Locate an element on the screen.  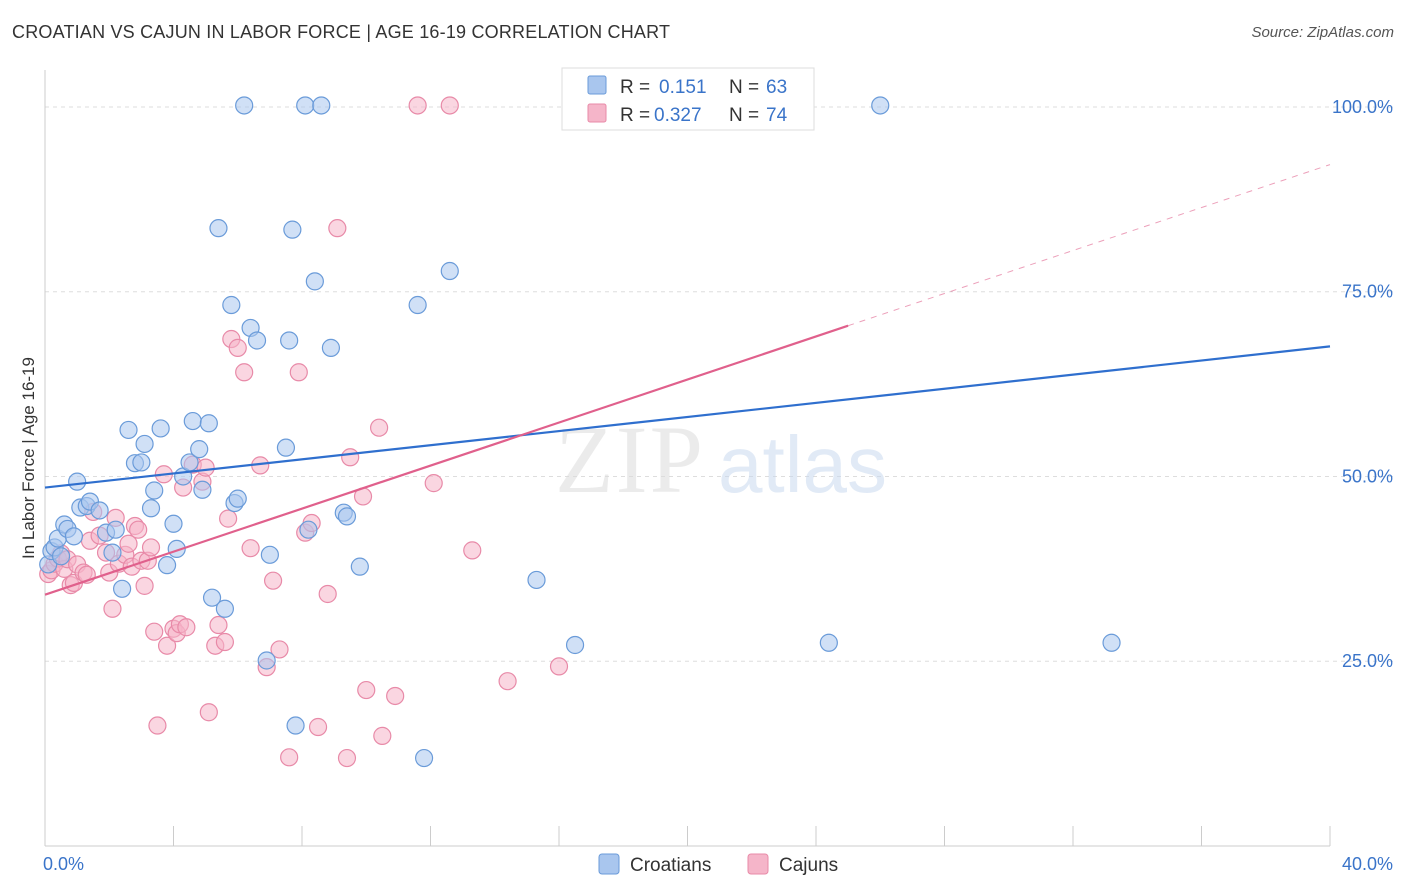
chart-source: Source: ZipAtlas.com is located at coordinates (1322, 32).